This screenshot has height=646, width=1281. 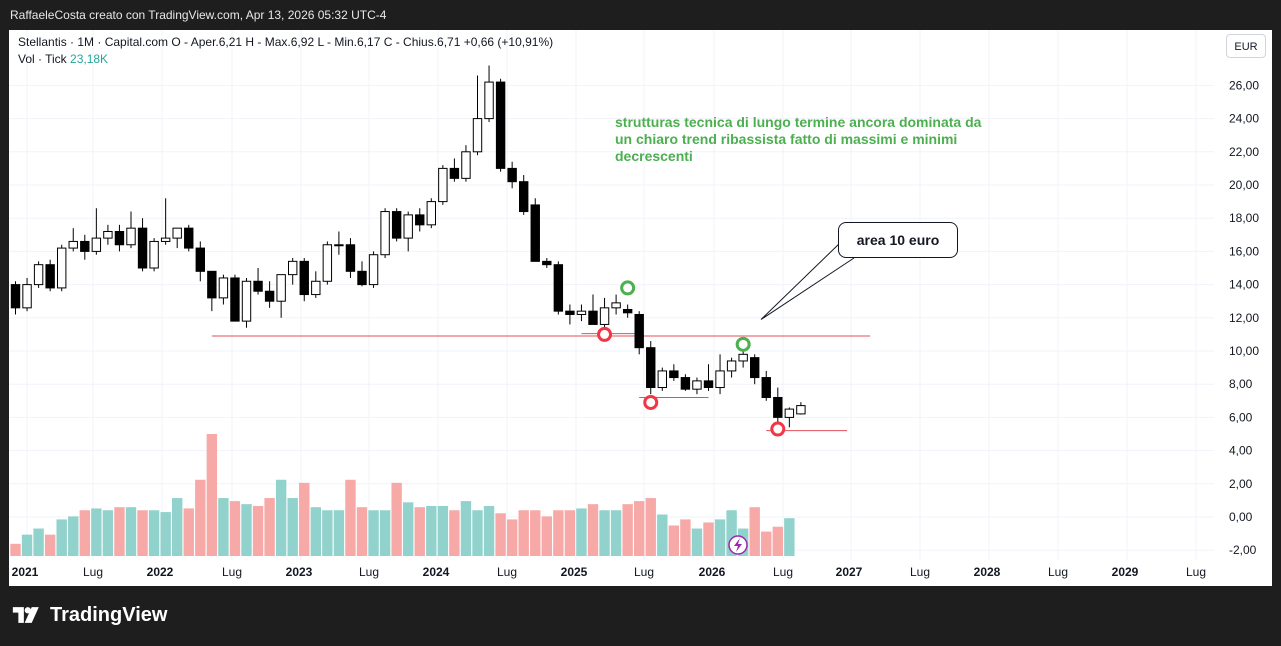 I want to click on x-tick-label: 2029, so click(x=1125, y=572).